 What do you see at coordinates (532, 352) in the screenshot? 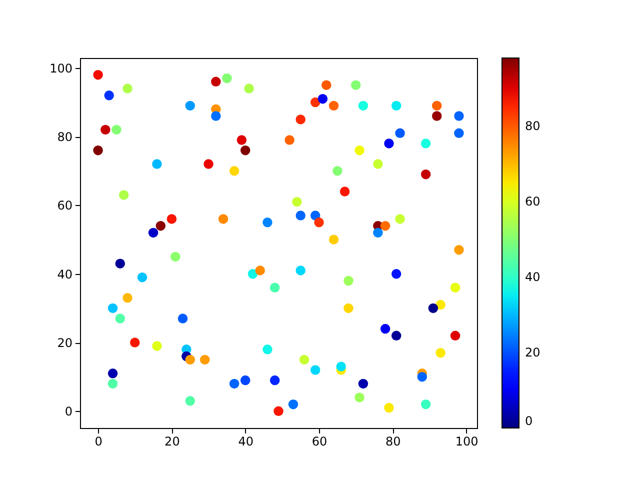
I see `color-bar-label: 20` at bounding box center [532, 352].